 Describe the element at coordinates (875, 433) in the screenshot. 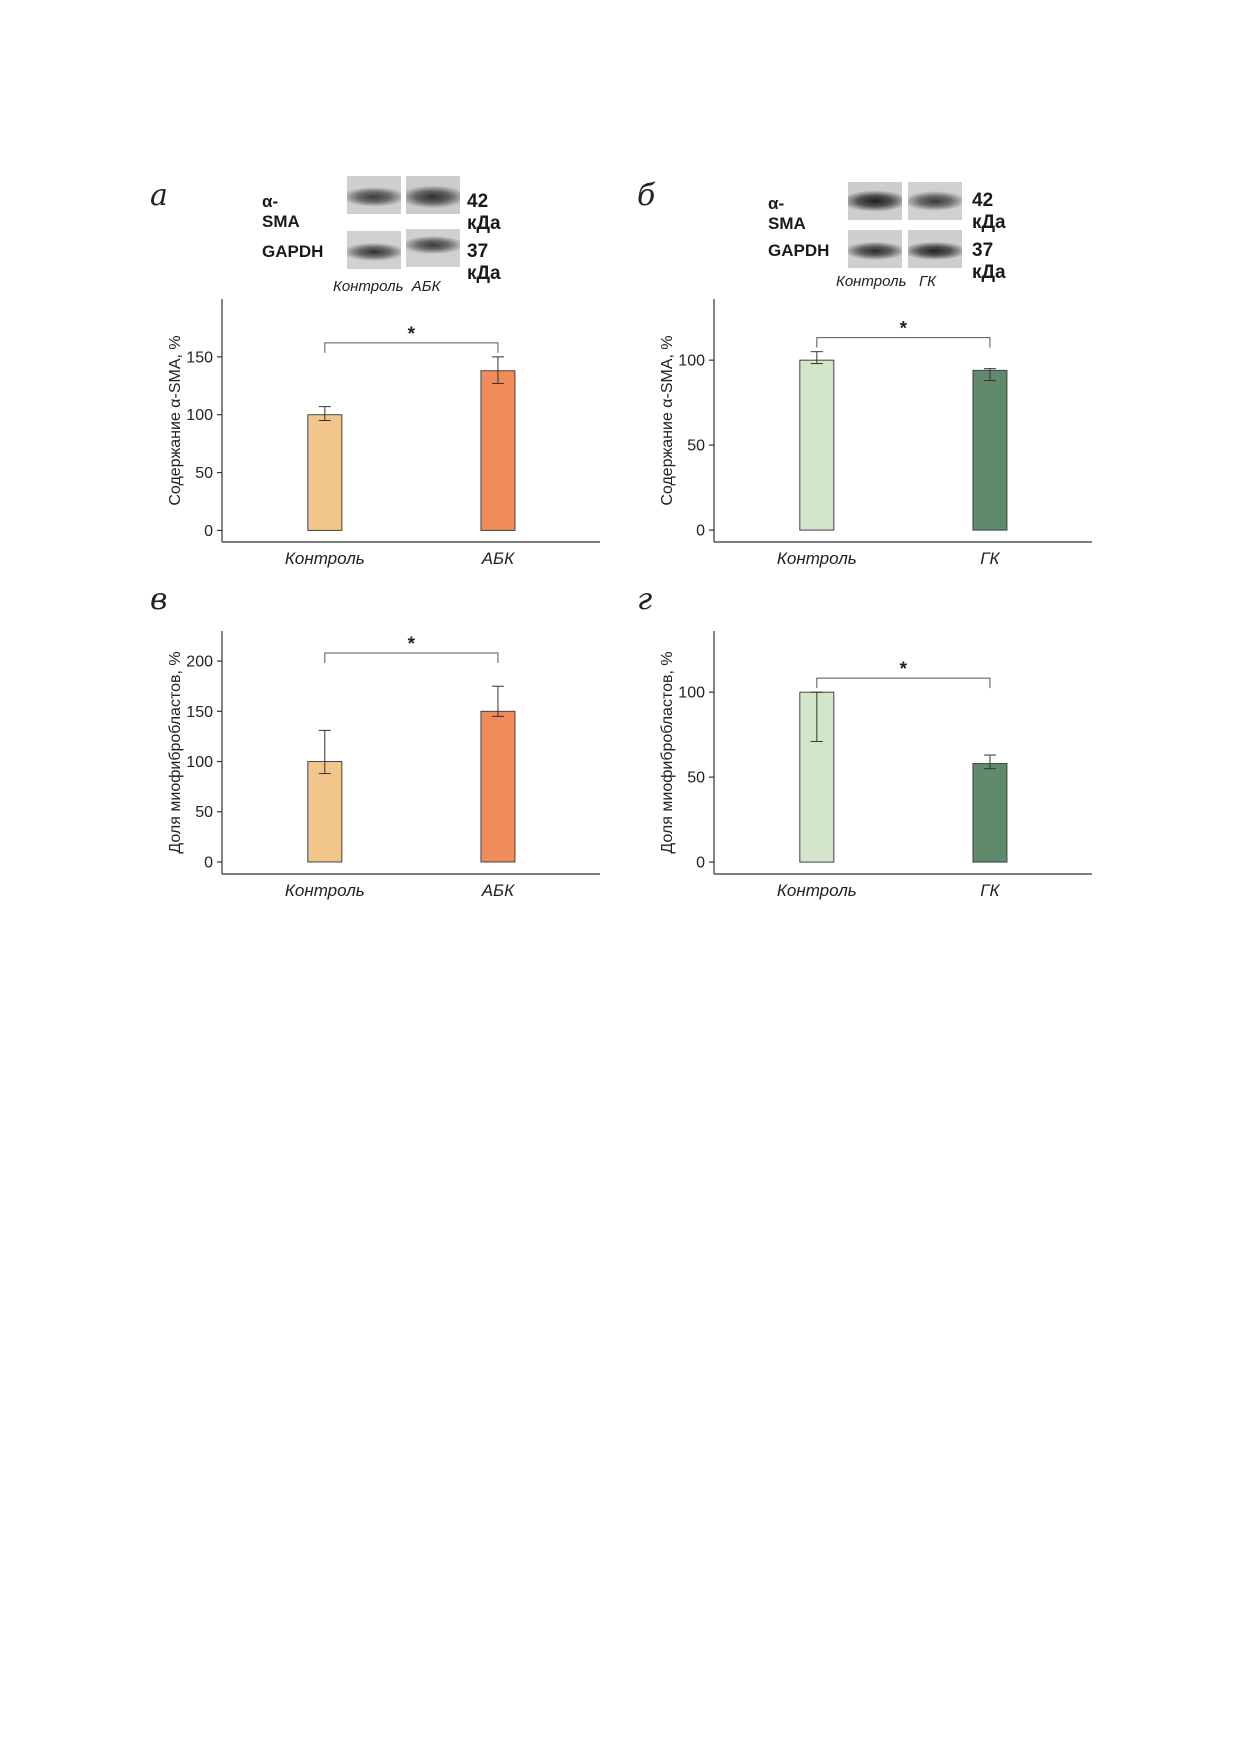

I see `bar-chart-b: Содержание α-SMA, % 0 50 100 Контроль ГК *` at that location.